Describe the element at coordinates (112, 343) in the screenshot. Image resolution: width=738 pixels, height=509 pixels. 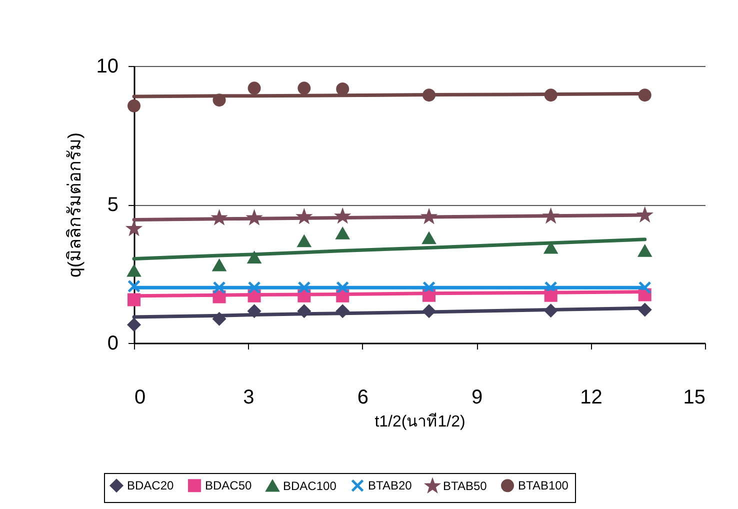
I see `y-tick-label: 0` at that location.